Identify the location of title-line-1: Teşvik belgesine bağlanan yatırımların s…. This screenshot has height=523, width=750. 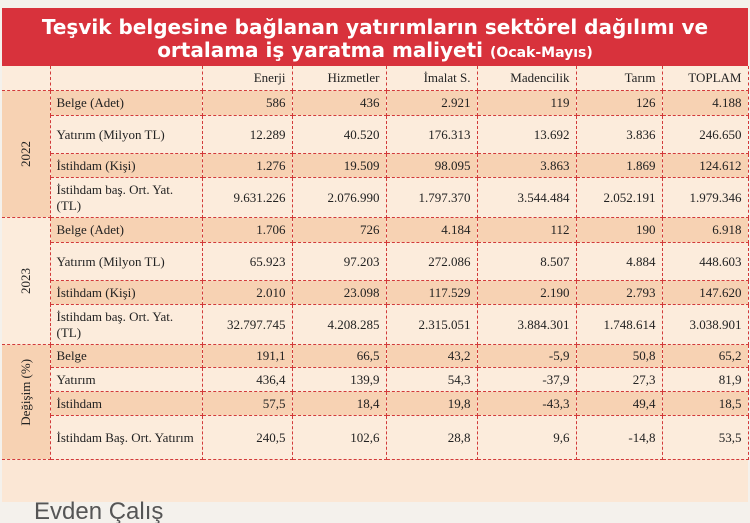
(375, 27).